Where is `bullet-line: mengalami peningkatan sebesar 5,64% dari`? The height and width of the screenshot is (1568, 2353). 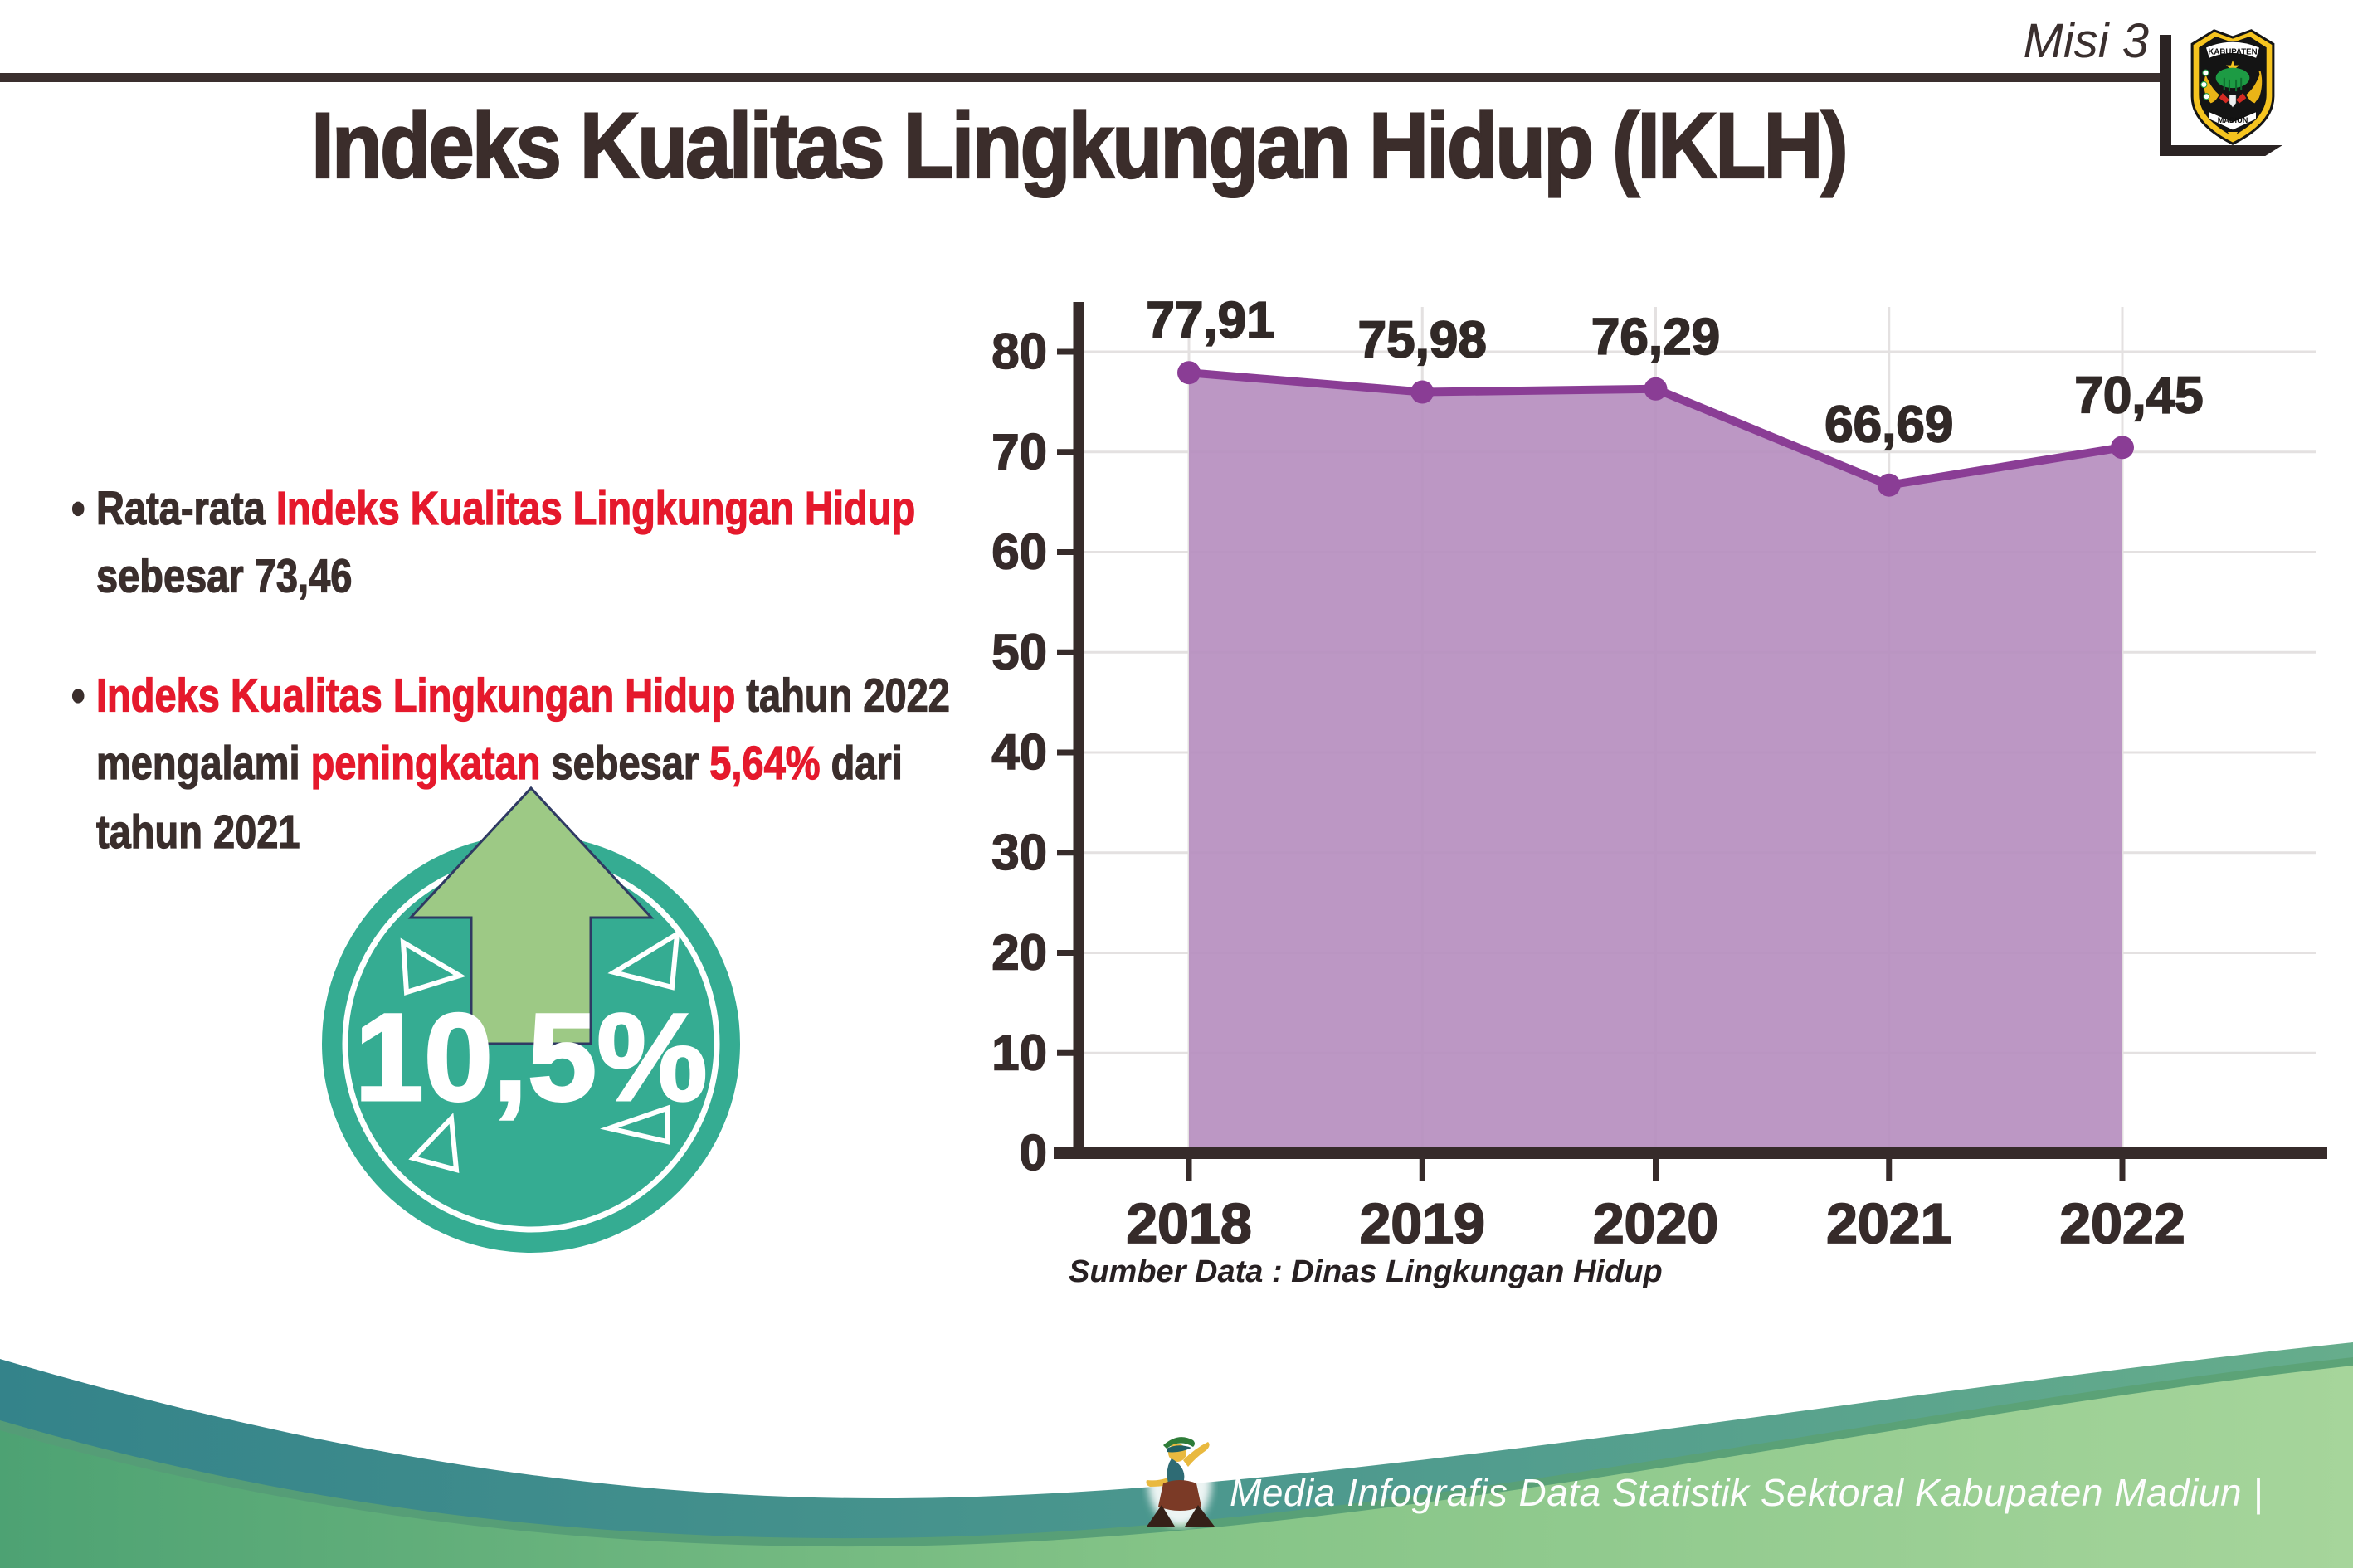
bullet-line: mengalami peningkatan sebesar 5,64% dari is located at coordinates (577, 764).